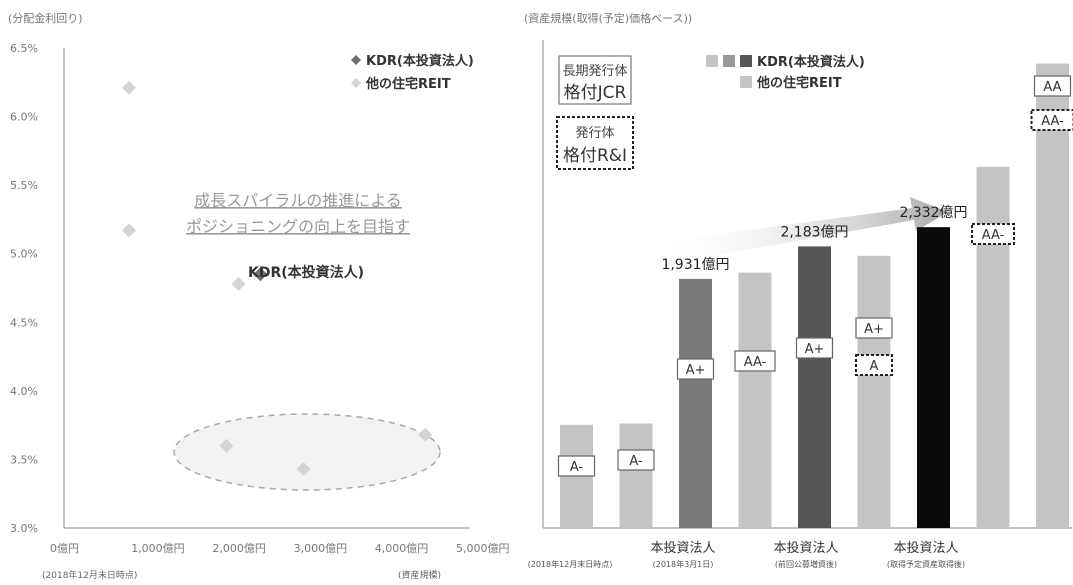  Describe the element at coordinates (24, 185) in the screenshot. I see `left-y-tick-label: 5.5%` at that location.